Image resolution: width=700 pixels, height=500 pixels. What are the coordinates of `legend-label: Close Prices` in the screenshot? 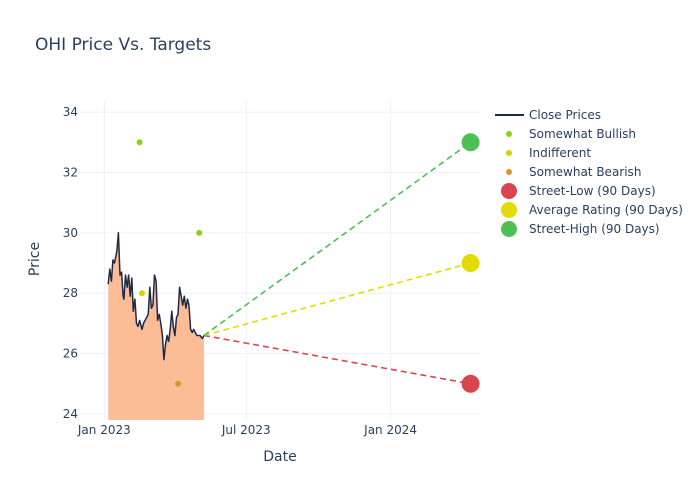 It's located at (565, 115).